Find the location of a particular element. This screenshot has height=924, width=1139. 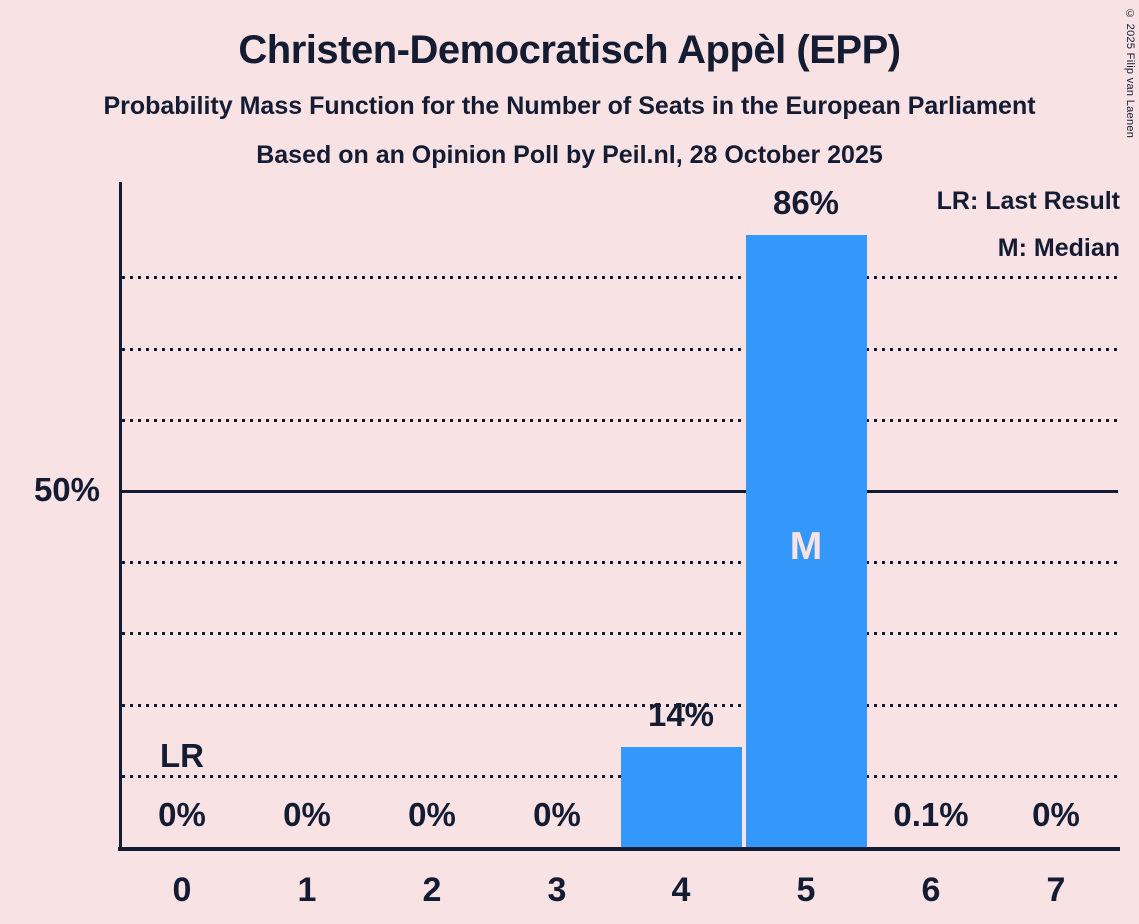

value-label-seat-4: 14% is located at coordinates (681, 714).